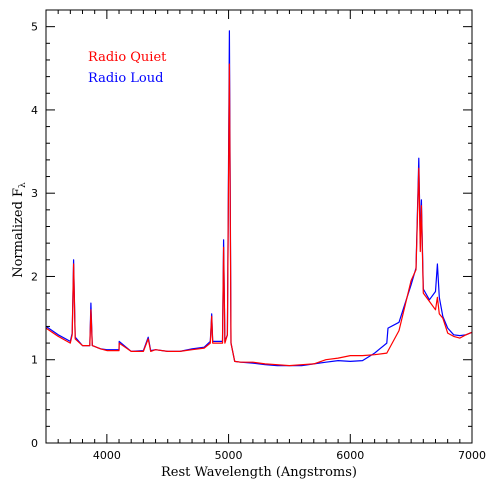 Image resolution: width=492 pixels, height=491 pixels. Describe the element at coordinates (18, 233) in the screenshot. I see `y-axis-label-main: Normalized F` at that location.